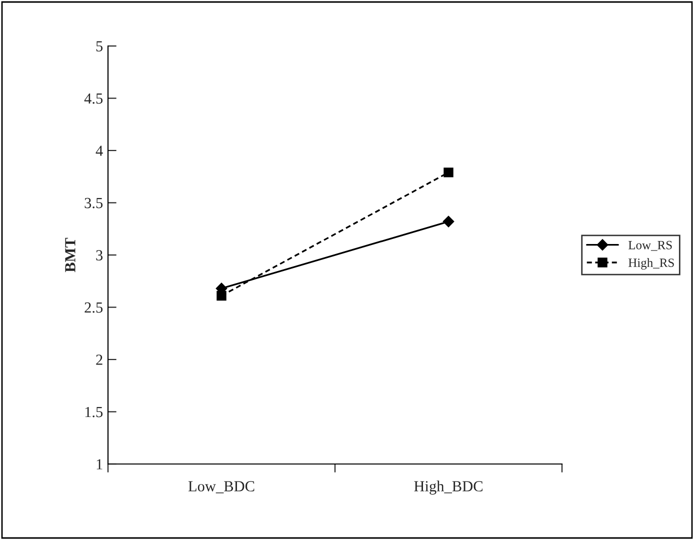 This screenshot has height=540, width=694. Describe the element at coordinates (99, 359) in the screenshot. I see `y-tick-label: 2` at that location.